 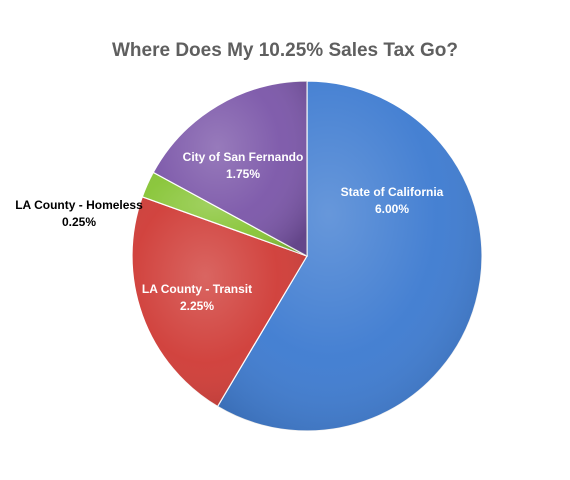 I want to click on slice-value-label: 0.25%, so click(x=79, y=222).